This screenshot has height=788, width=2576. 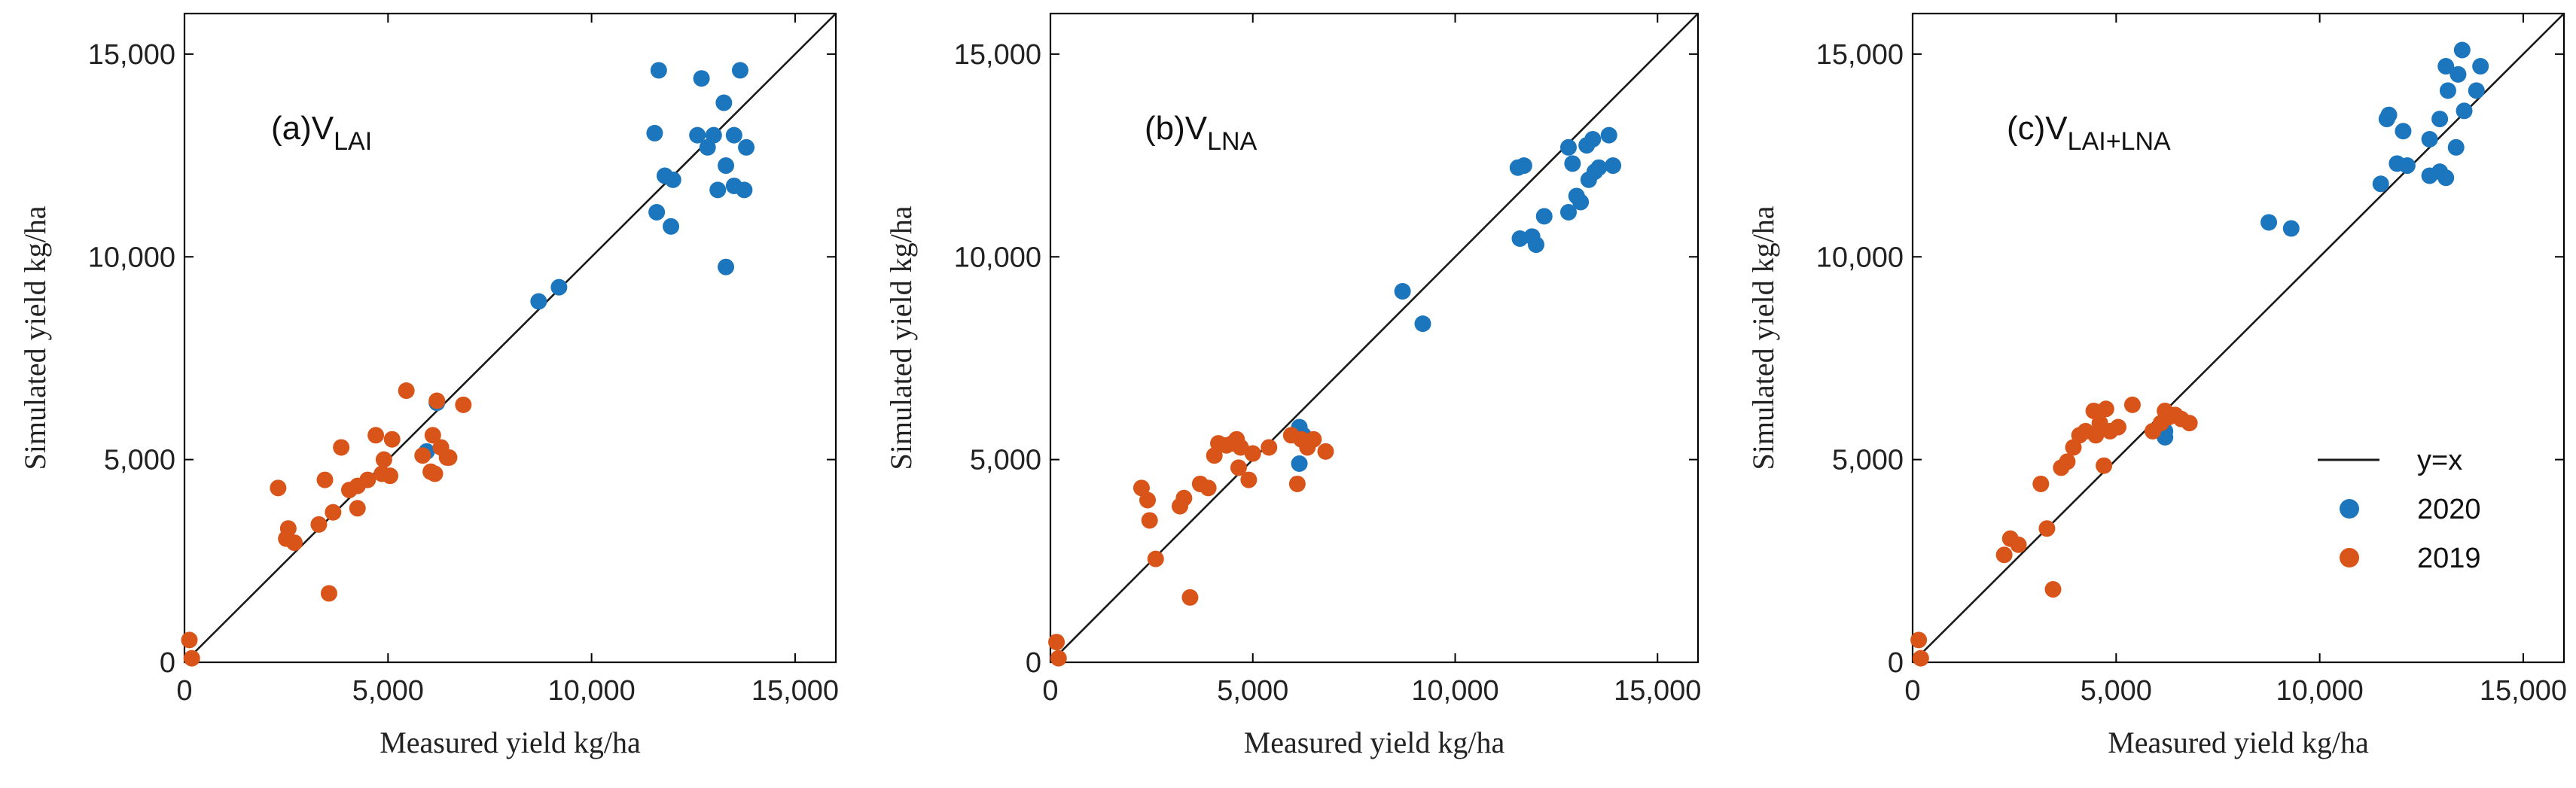 What do you see at coordinates (184, 691) in the screenshot?
I see `x-tick-label: 0` at bounding box center [184, 691].